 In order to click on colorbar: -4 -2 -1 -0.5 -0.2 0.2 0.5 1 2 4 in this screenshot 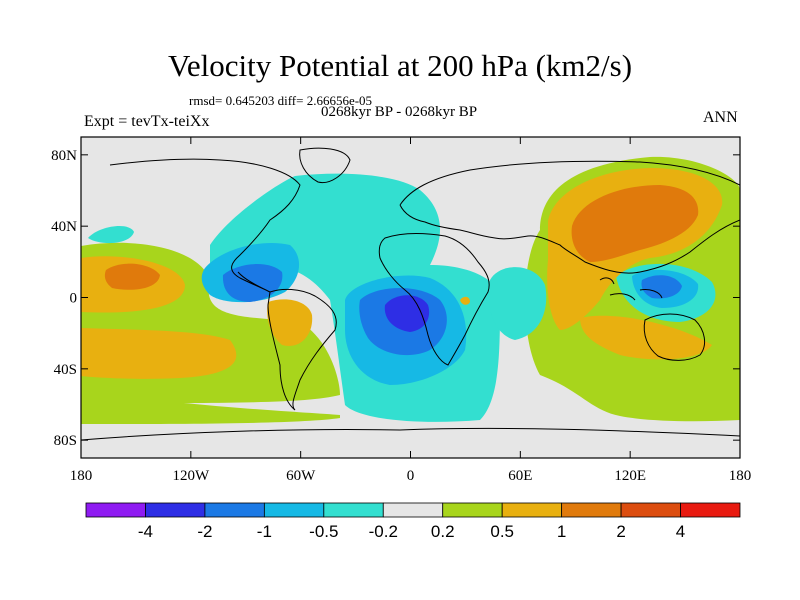, I will do `click(413, 521)`.